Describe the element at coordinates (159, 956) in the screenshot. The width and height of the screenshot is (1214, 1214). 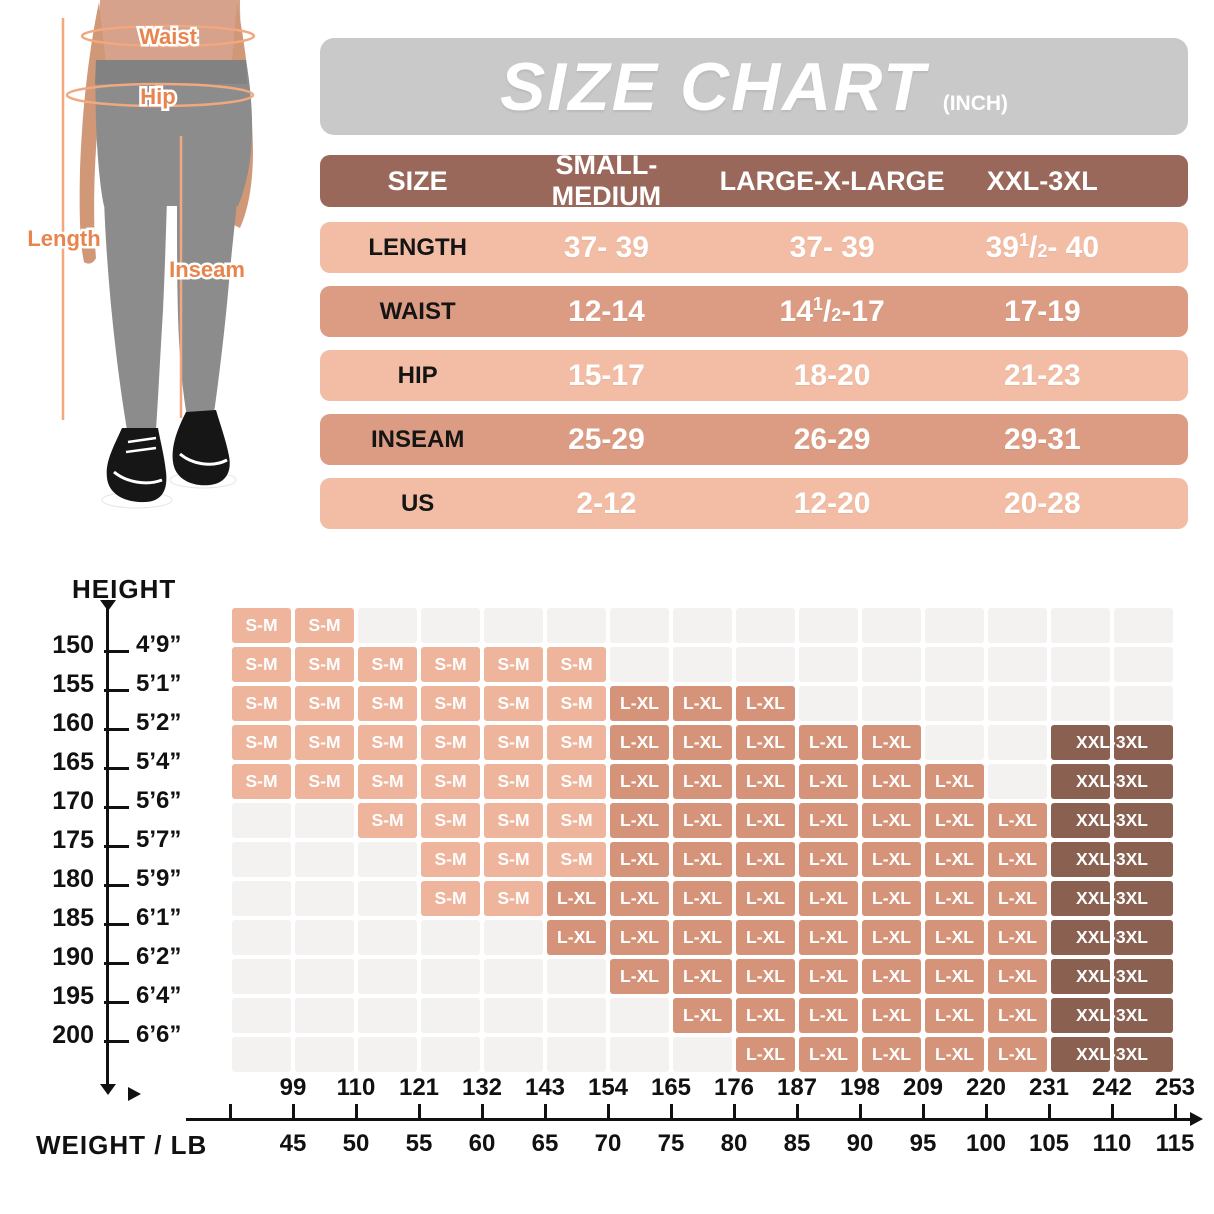
I see `height-ftin-value: 6’2”` at that location.